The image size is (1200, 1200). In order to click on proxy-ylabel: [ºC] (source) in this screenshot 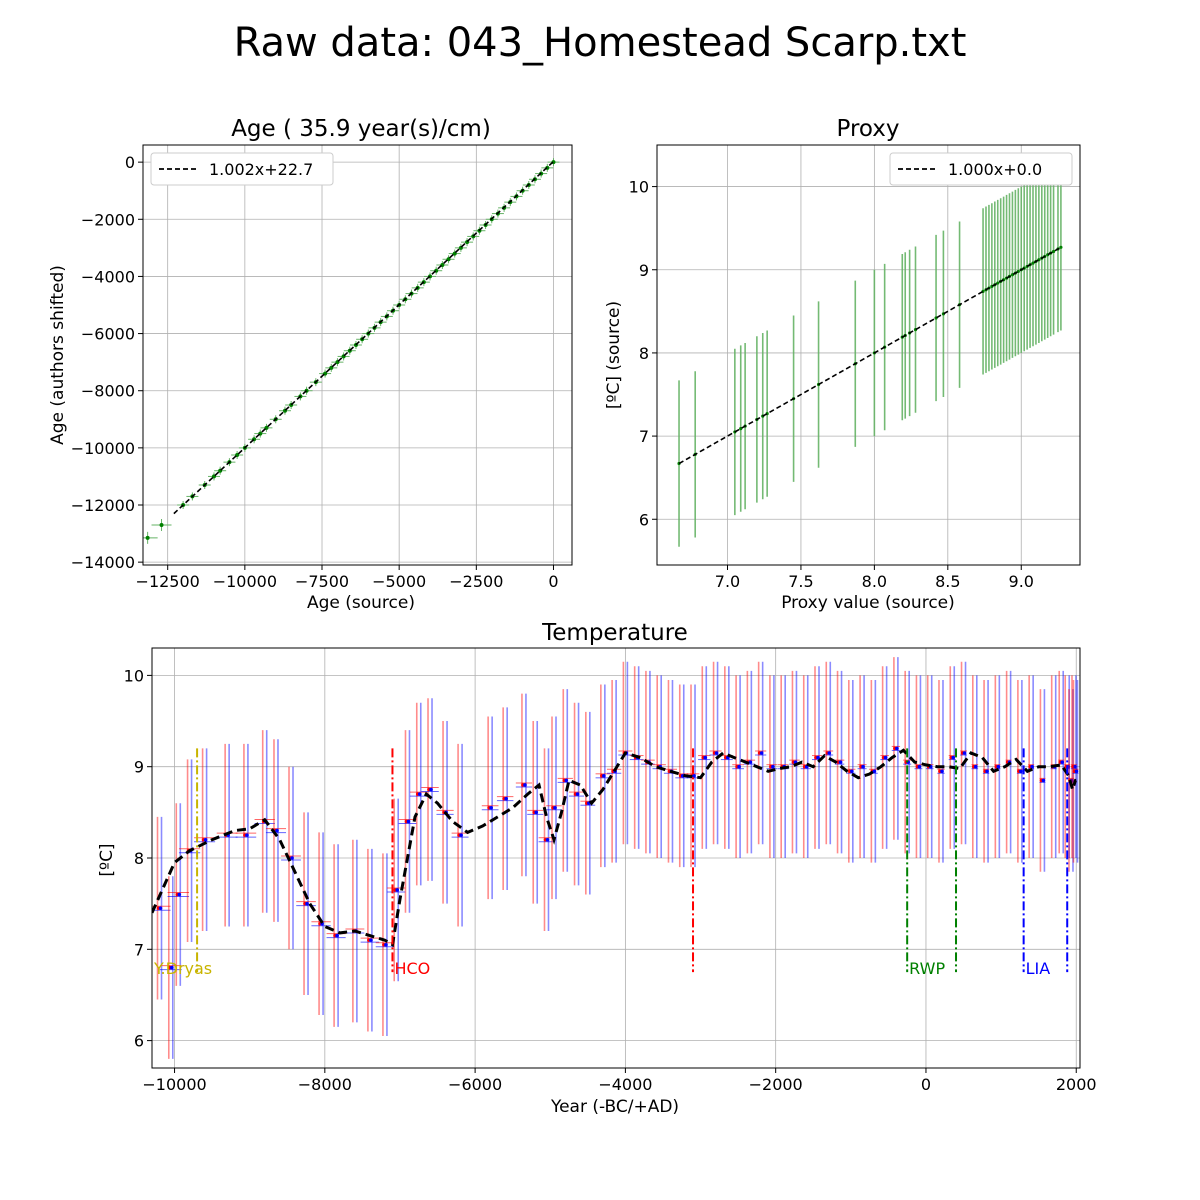, I will do `click(614, 355)`.